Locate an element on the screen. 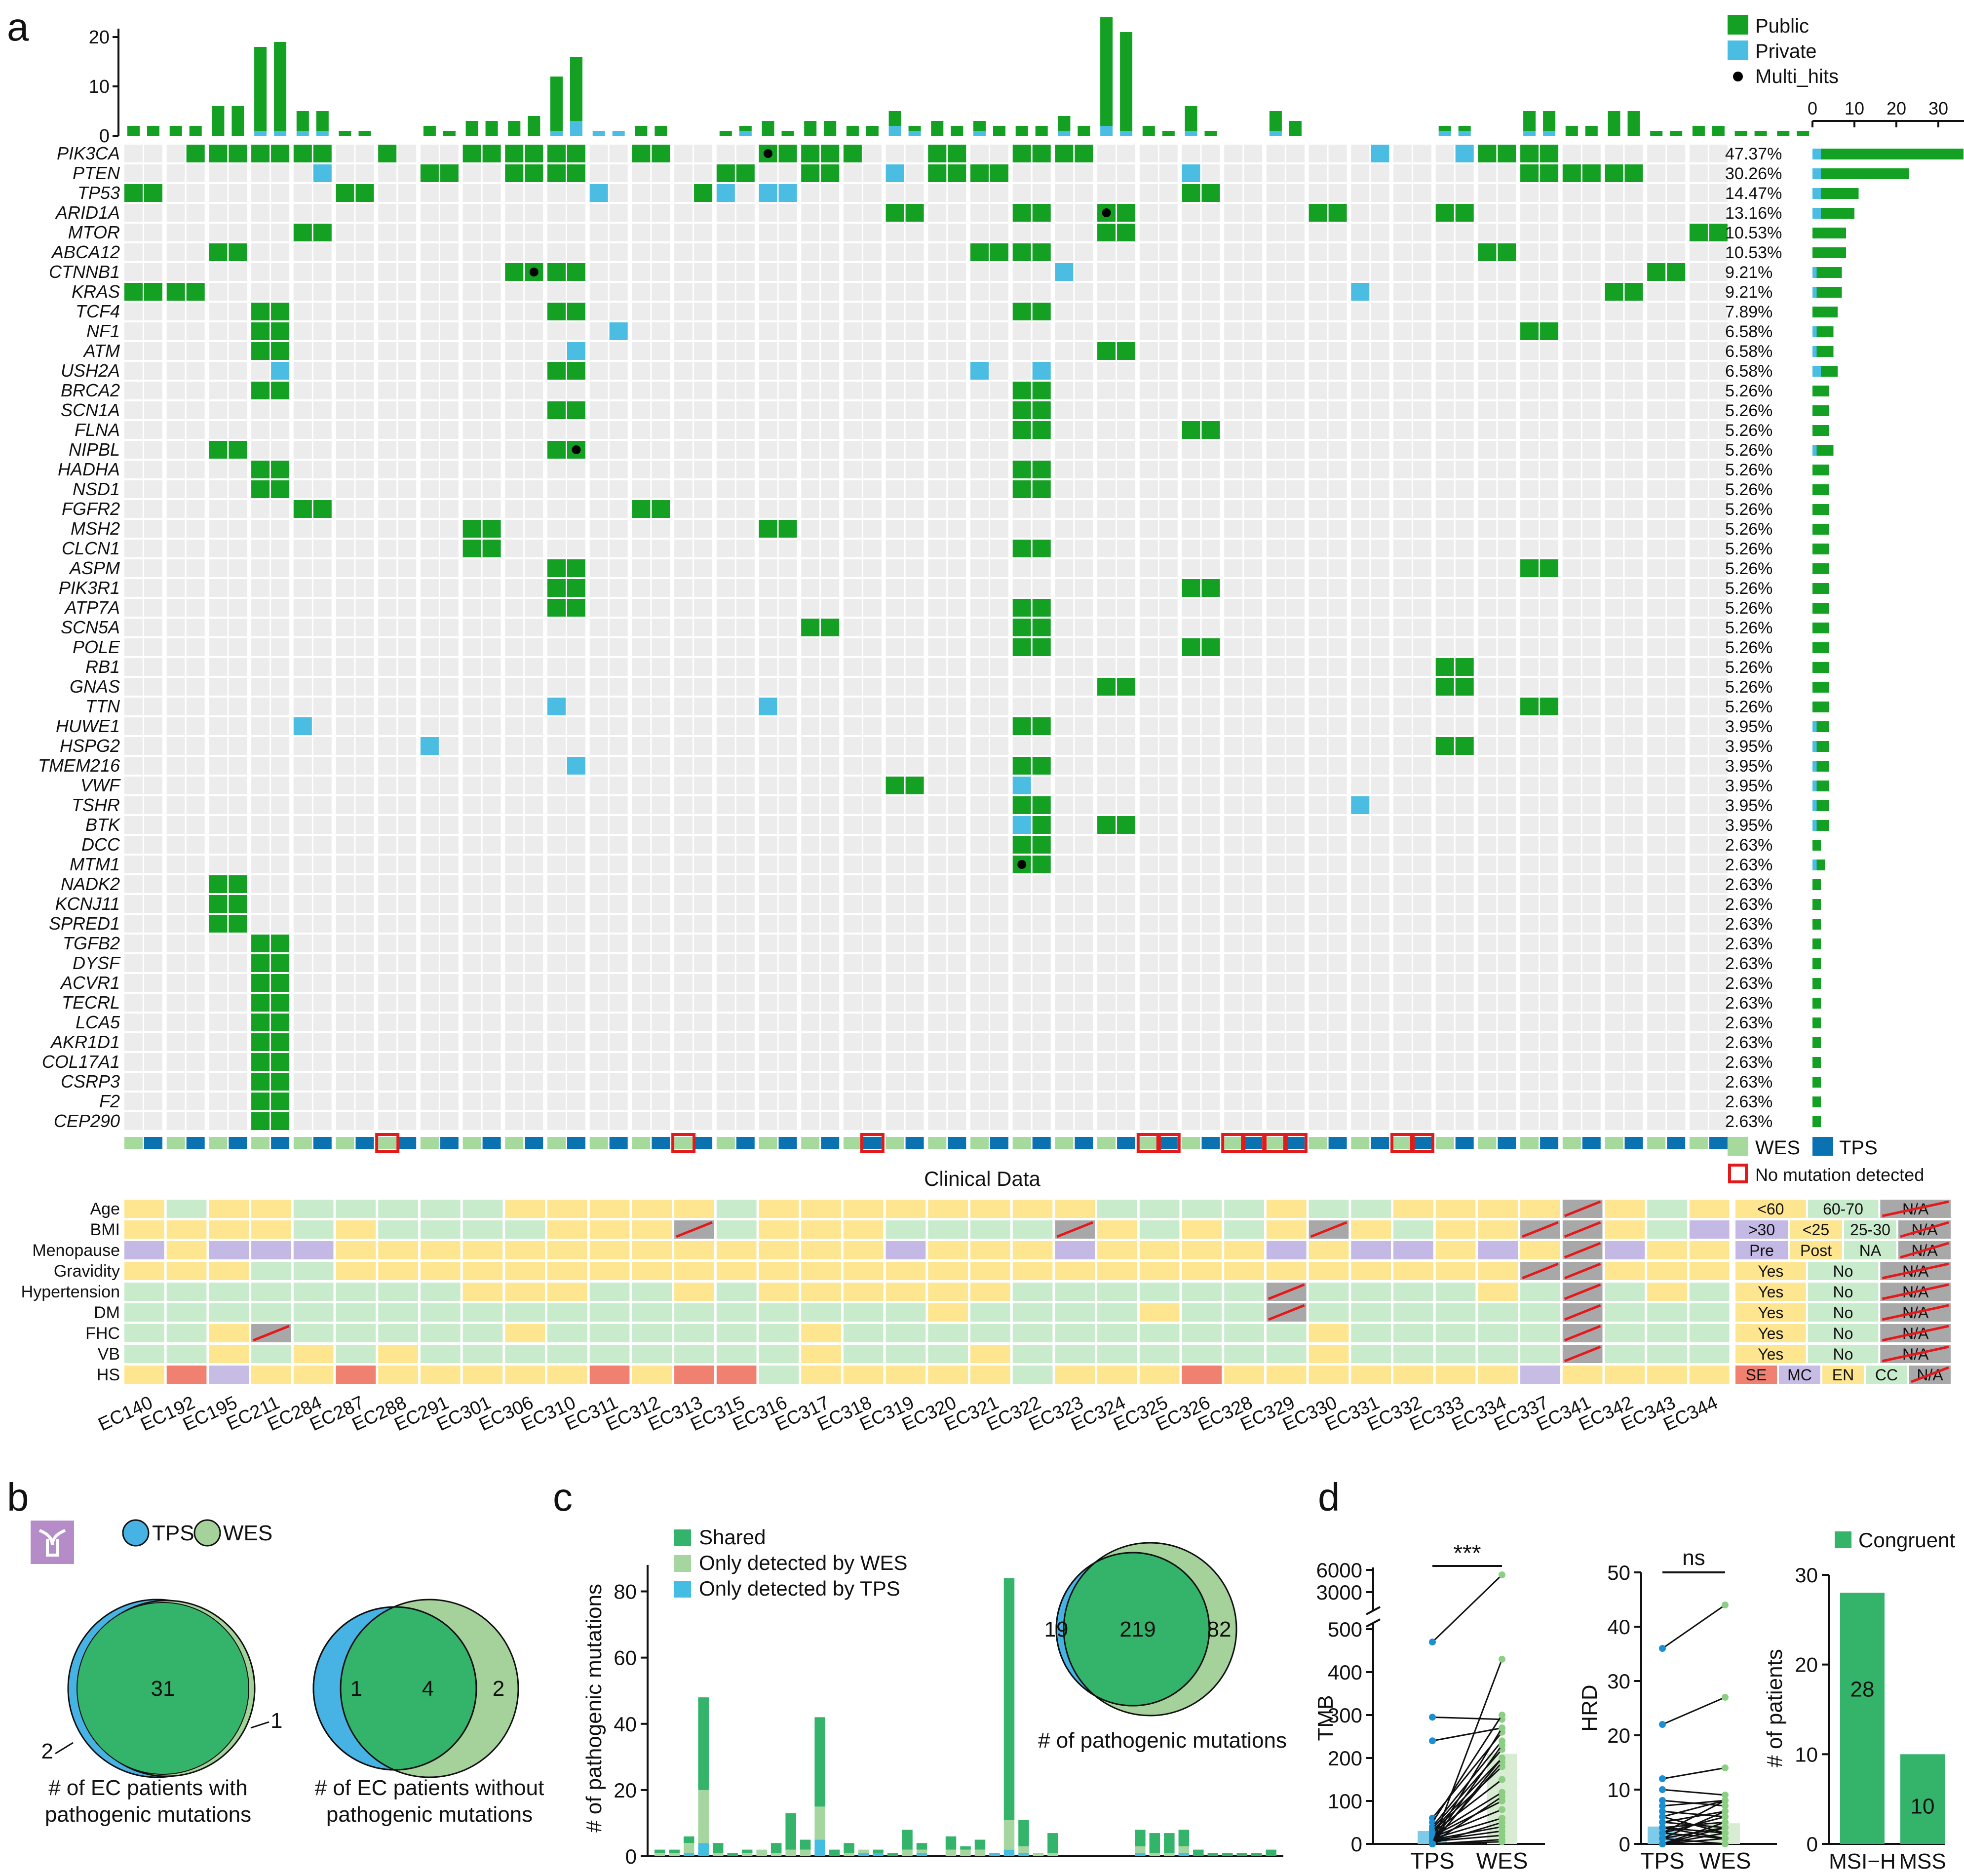  gene-bar-private is located at coordinates (1815, 331).